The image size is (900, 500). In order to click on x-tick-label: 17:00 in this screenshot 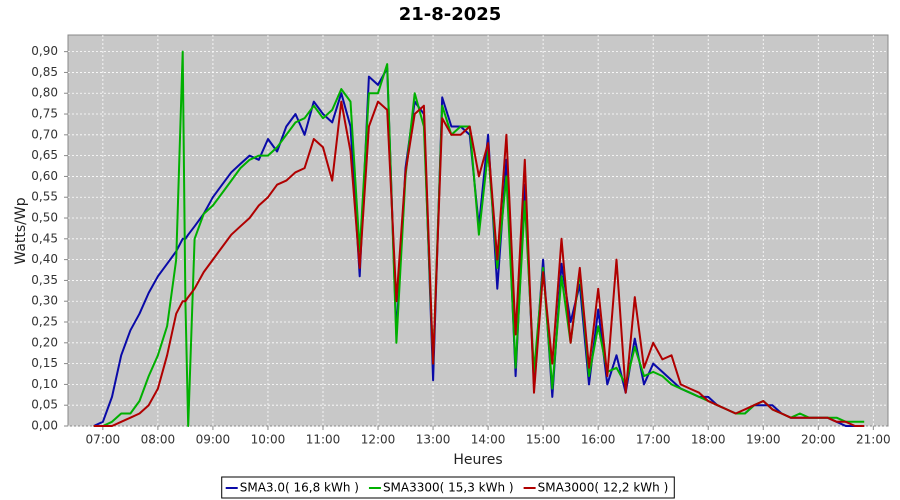, I will do `click(653, 440)`.